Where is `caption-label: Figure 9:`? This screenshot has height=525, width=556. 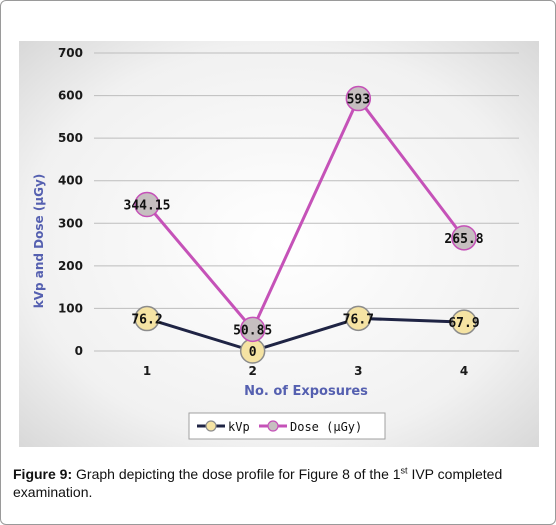 caption-label: Figure 9: is located at coordinates (43, 474).